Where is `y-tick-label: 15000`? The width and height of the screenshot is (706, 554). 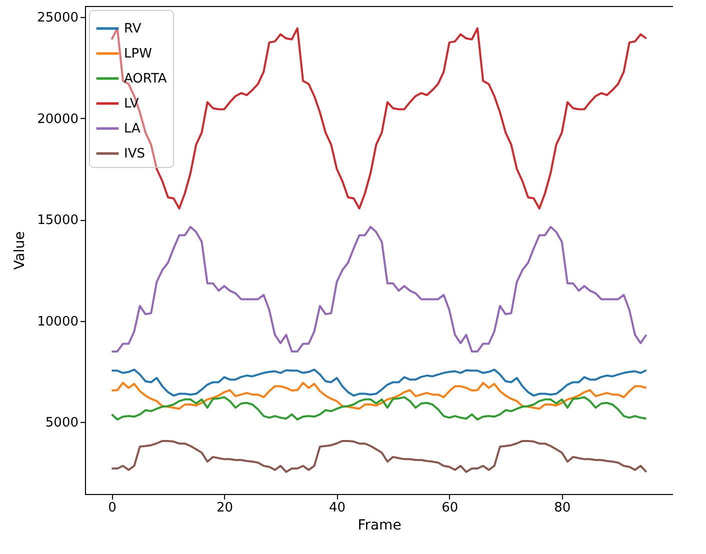 y-tick-label: 15000 is located at coordinates (57, 220).